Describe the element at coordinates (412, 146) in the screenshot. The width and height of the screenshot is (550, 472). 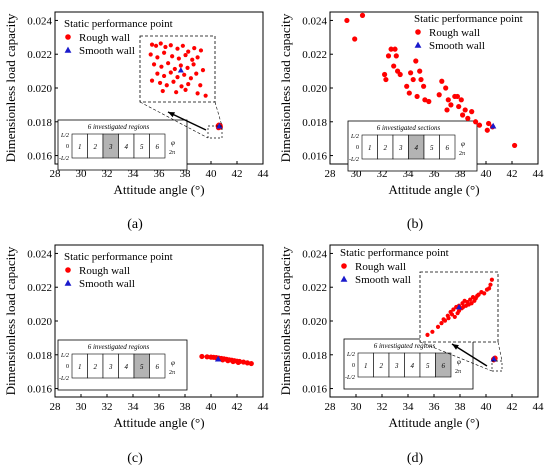
I see `section-diagram: 6 investigated sections 1 2 3 4 5 6 L/2 0 -L/2 φ 2π` at that location.